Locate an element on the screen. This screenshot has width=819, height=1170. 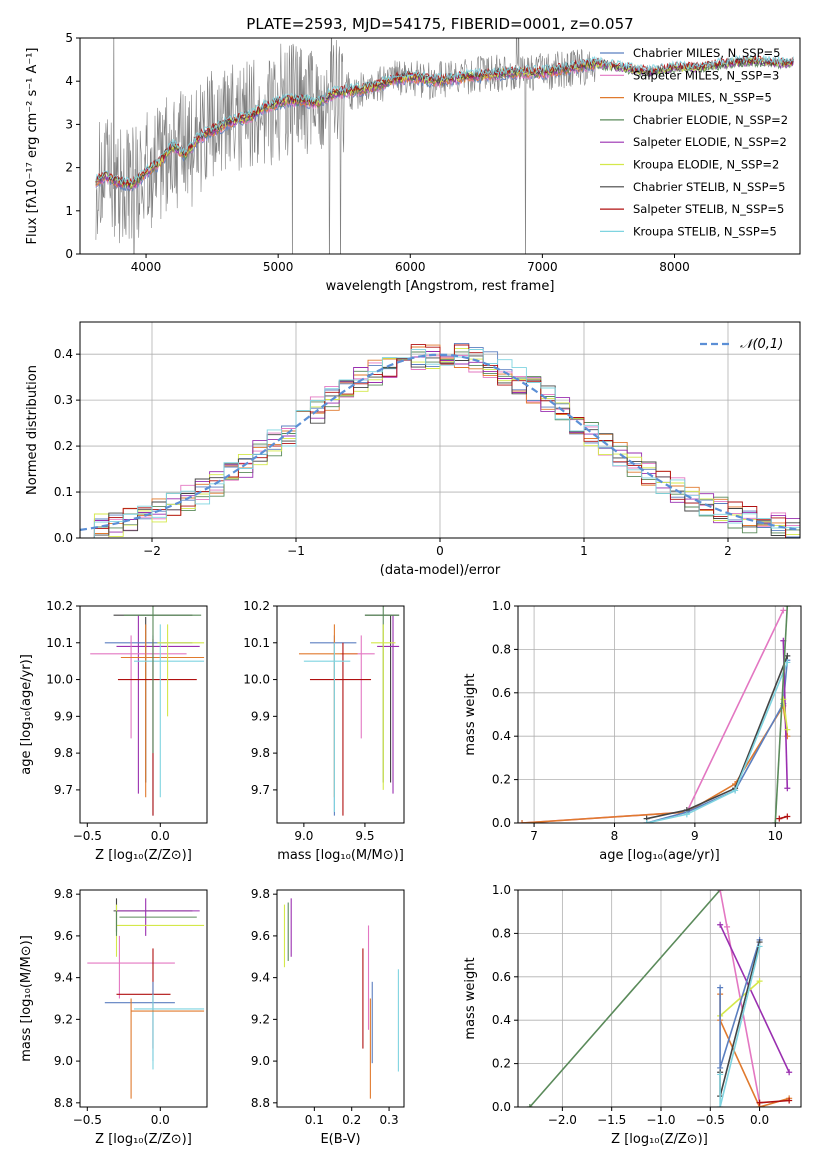
y-tick-label: 0.3 is located at coordinates (63, 400).